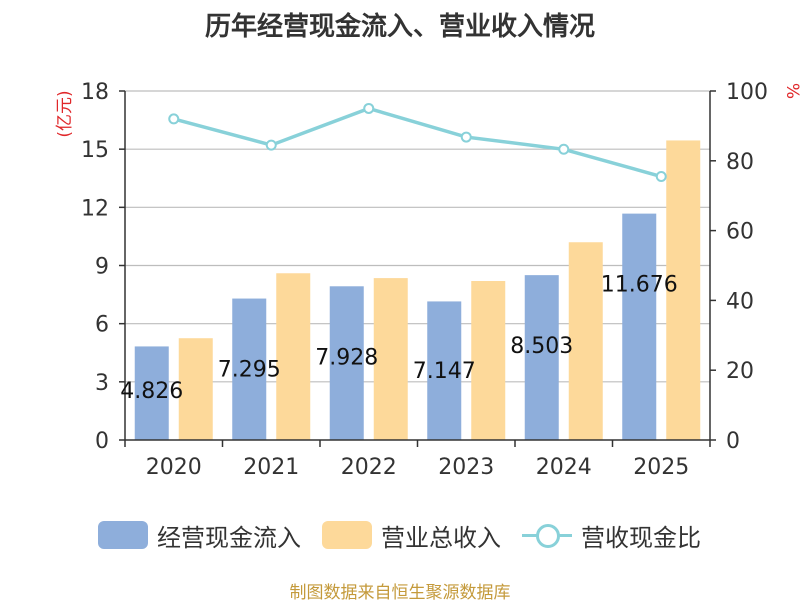 The image size is (800, 603). Describe the element at coordinates (102, 267) in the screenshot. I see `y-left-tick-label: 9` at that location.